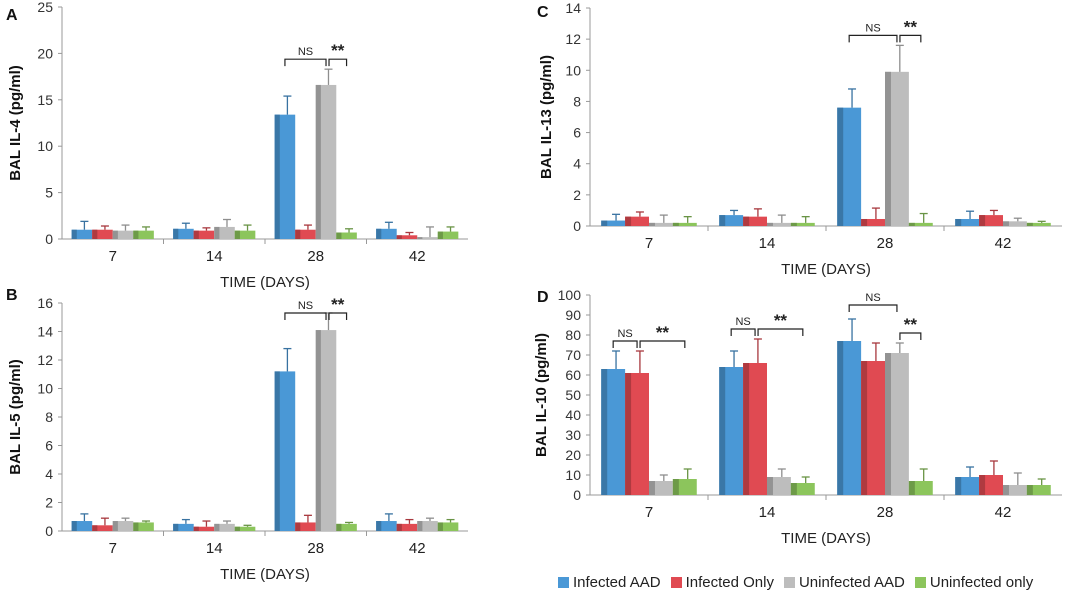 This screenshot has height=595, width=1084. Describe the element at coordinates (885, 243) in the screenshot. I see `x-tick-label: 28` at that location.